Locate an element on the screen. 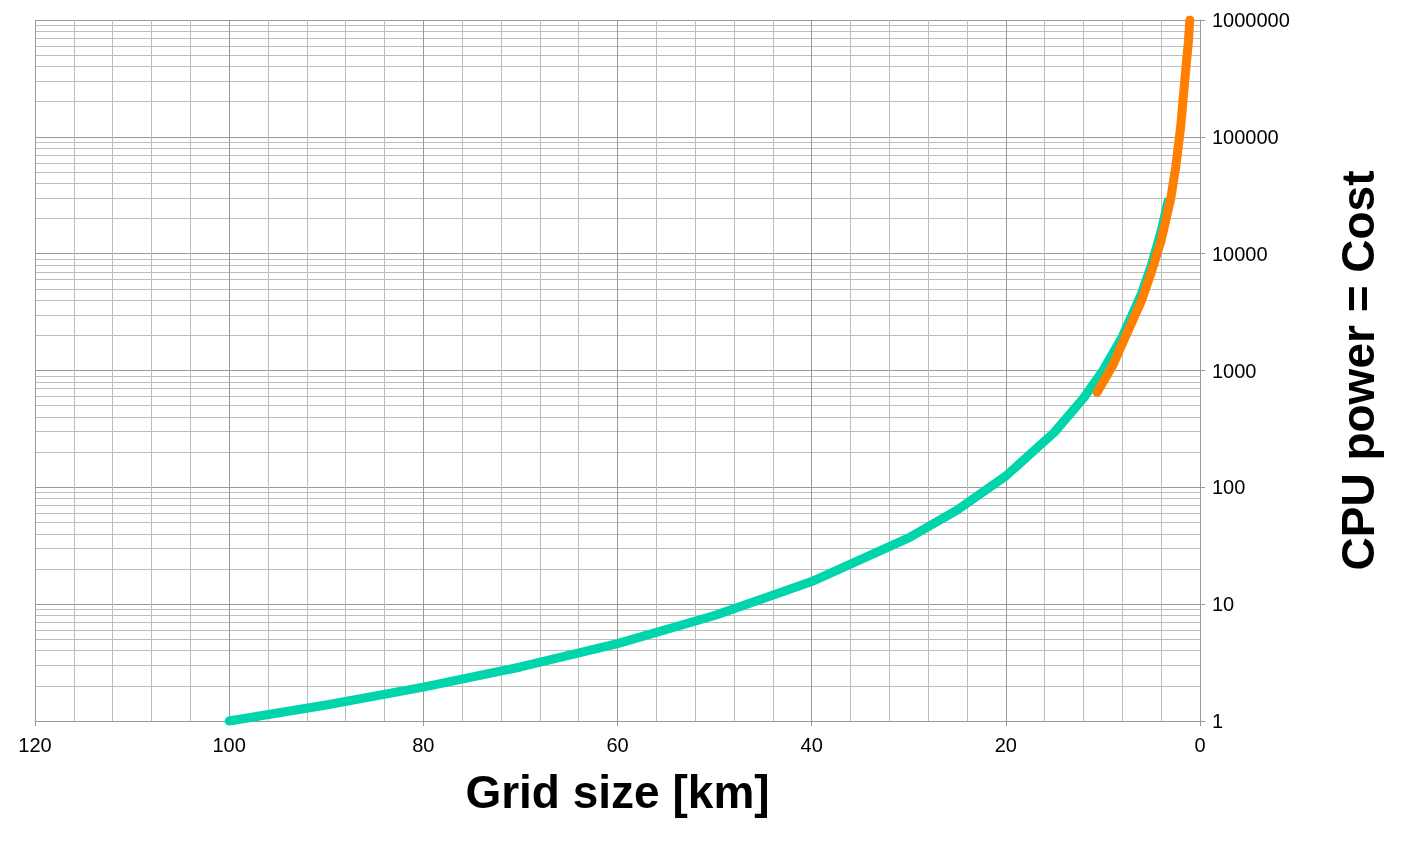 Image resolution: width=1410 pixels, height=842 pixels. y-tick-label: 10000 is located at coordinates (1240, 253).